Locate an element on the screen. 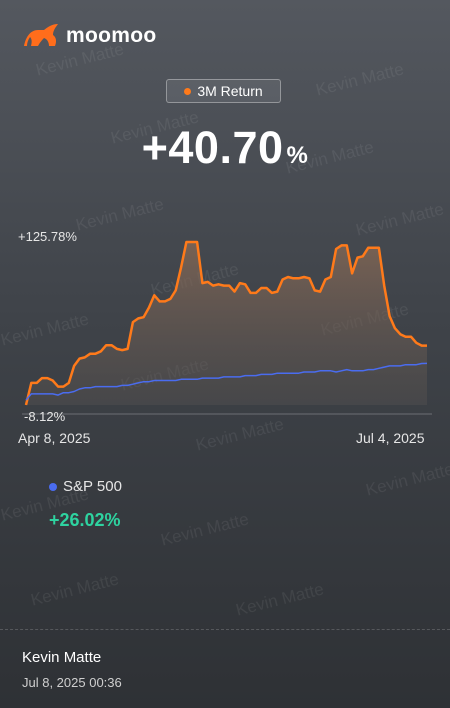  footer-divider is located at coordinates (225, 629).